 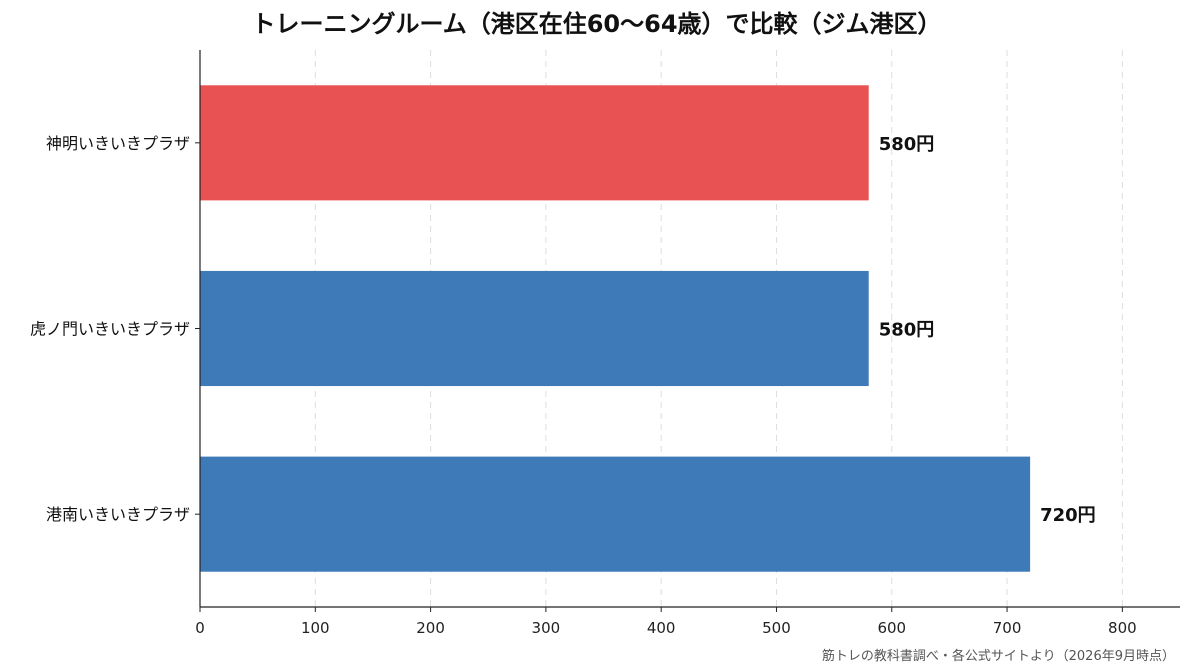 What do you see at coordinates (315, 628) in the screenshot?
I see `x-tick-label: 100` at bounding box center [315, 628].